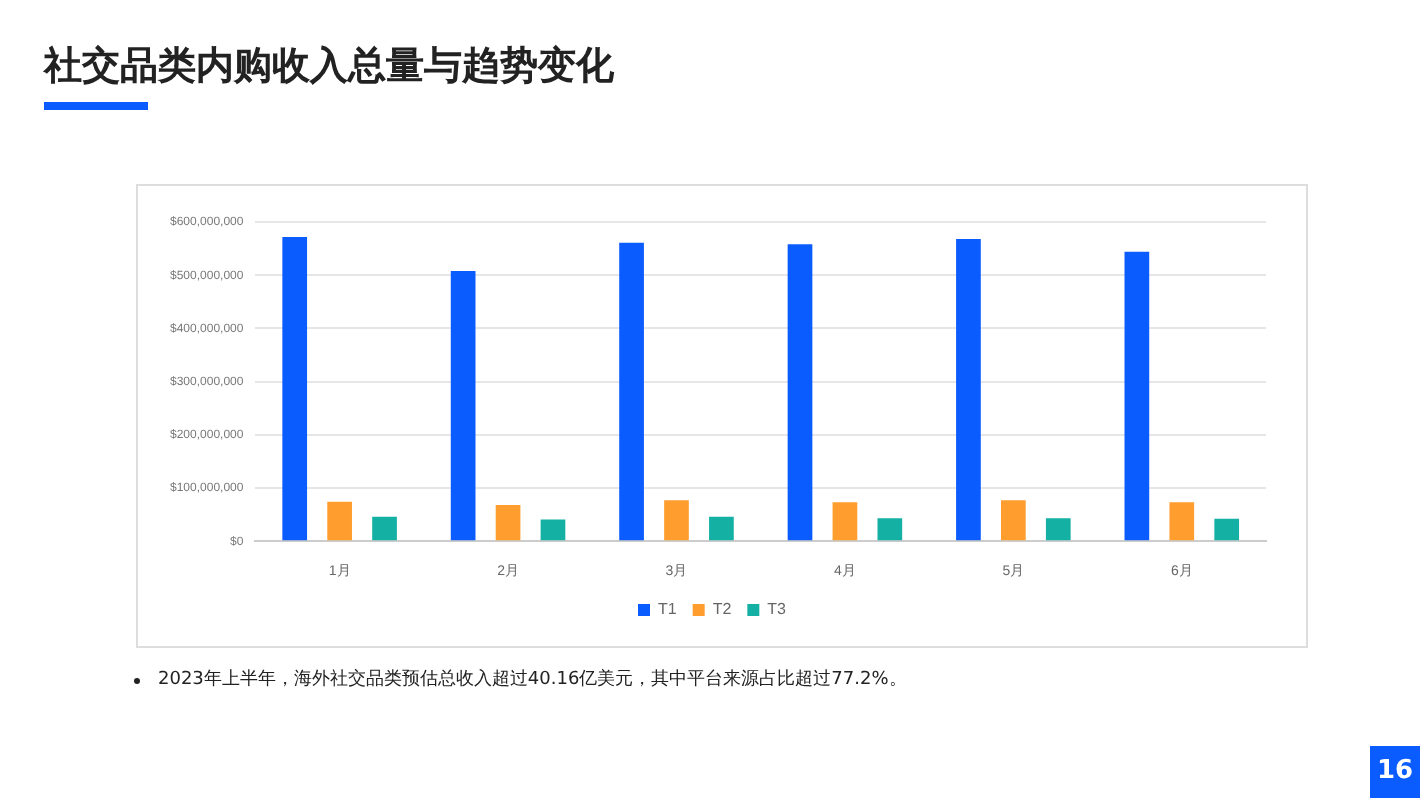 This screenshot has width=1420, height=798. Describe the element at coordinates (667, 609) in the screenshot. I see `legend-label: T1` at that location.